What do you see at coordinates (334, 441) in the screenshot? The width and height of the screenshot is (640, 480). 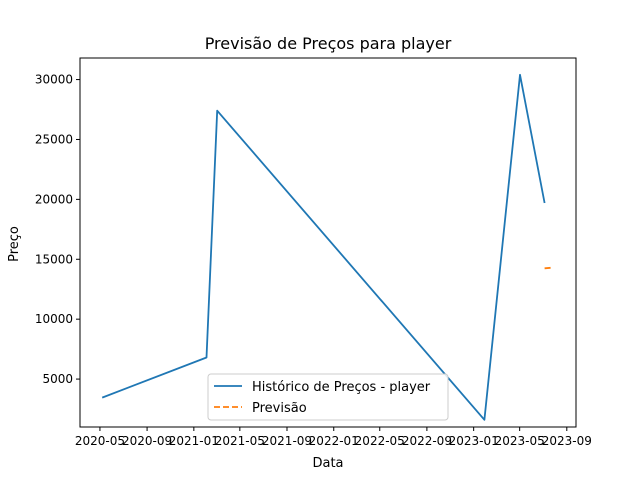 I see `x-tick-label-5: 2022-01` at bounding box center [334, 441].